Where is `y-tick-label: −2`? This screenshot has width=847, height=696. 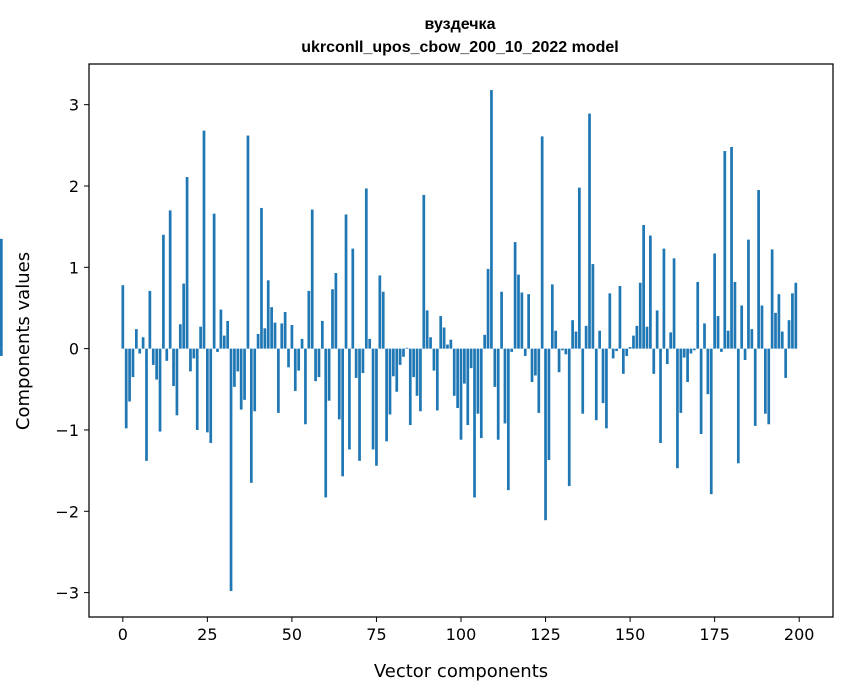
y-tick-label: −2 is located at coordinates (67, 511).